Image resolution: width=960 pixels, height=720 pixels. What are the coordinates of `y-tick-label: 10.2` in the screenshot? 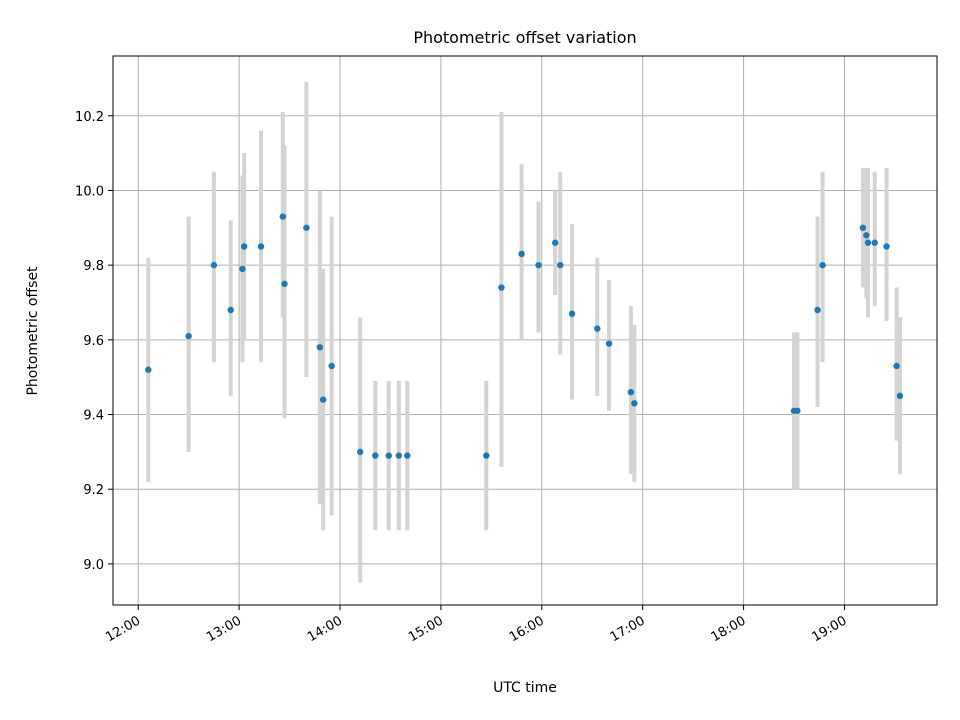 It's located at (89, 117).